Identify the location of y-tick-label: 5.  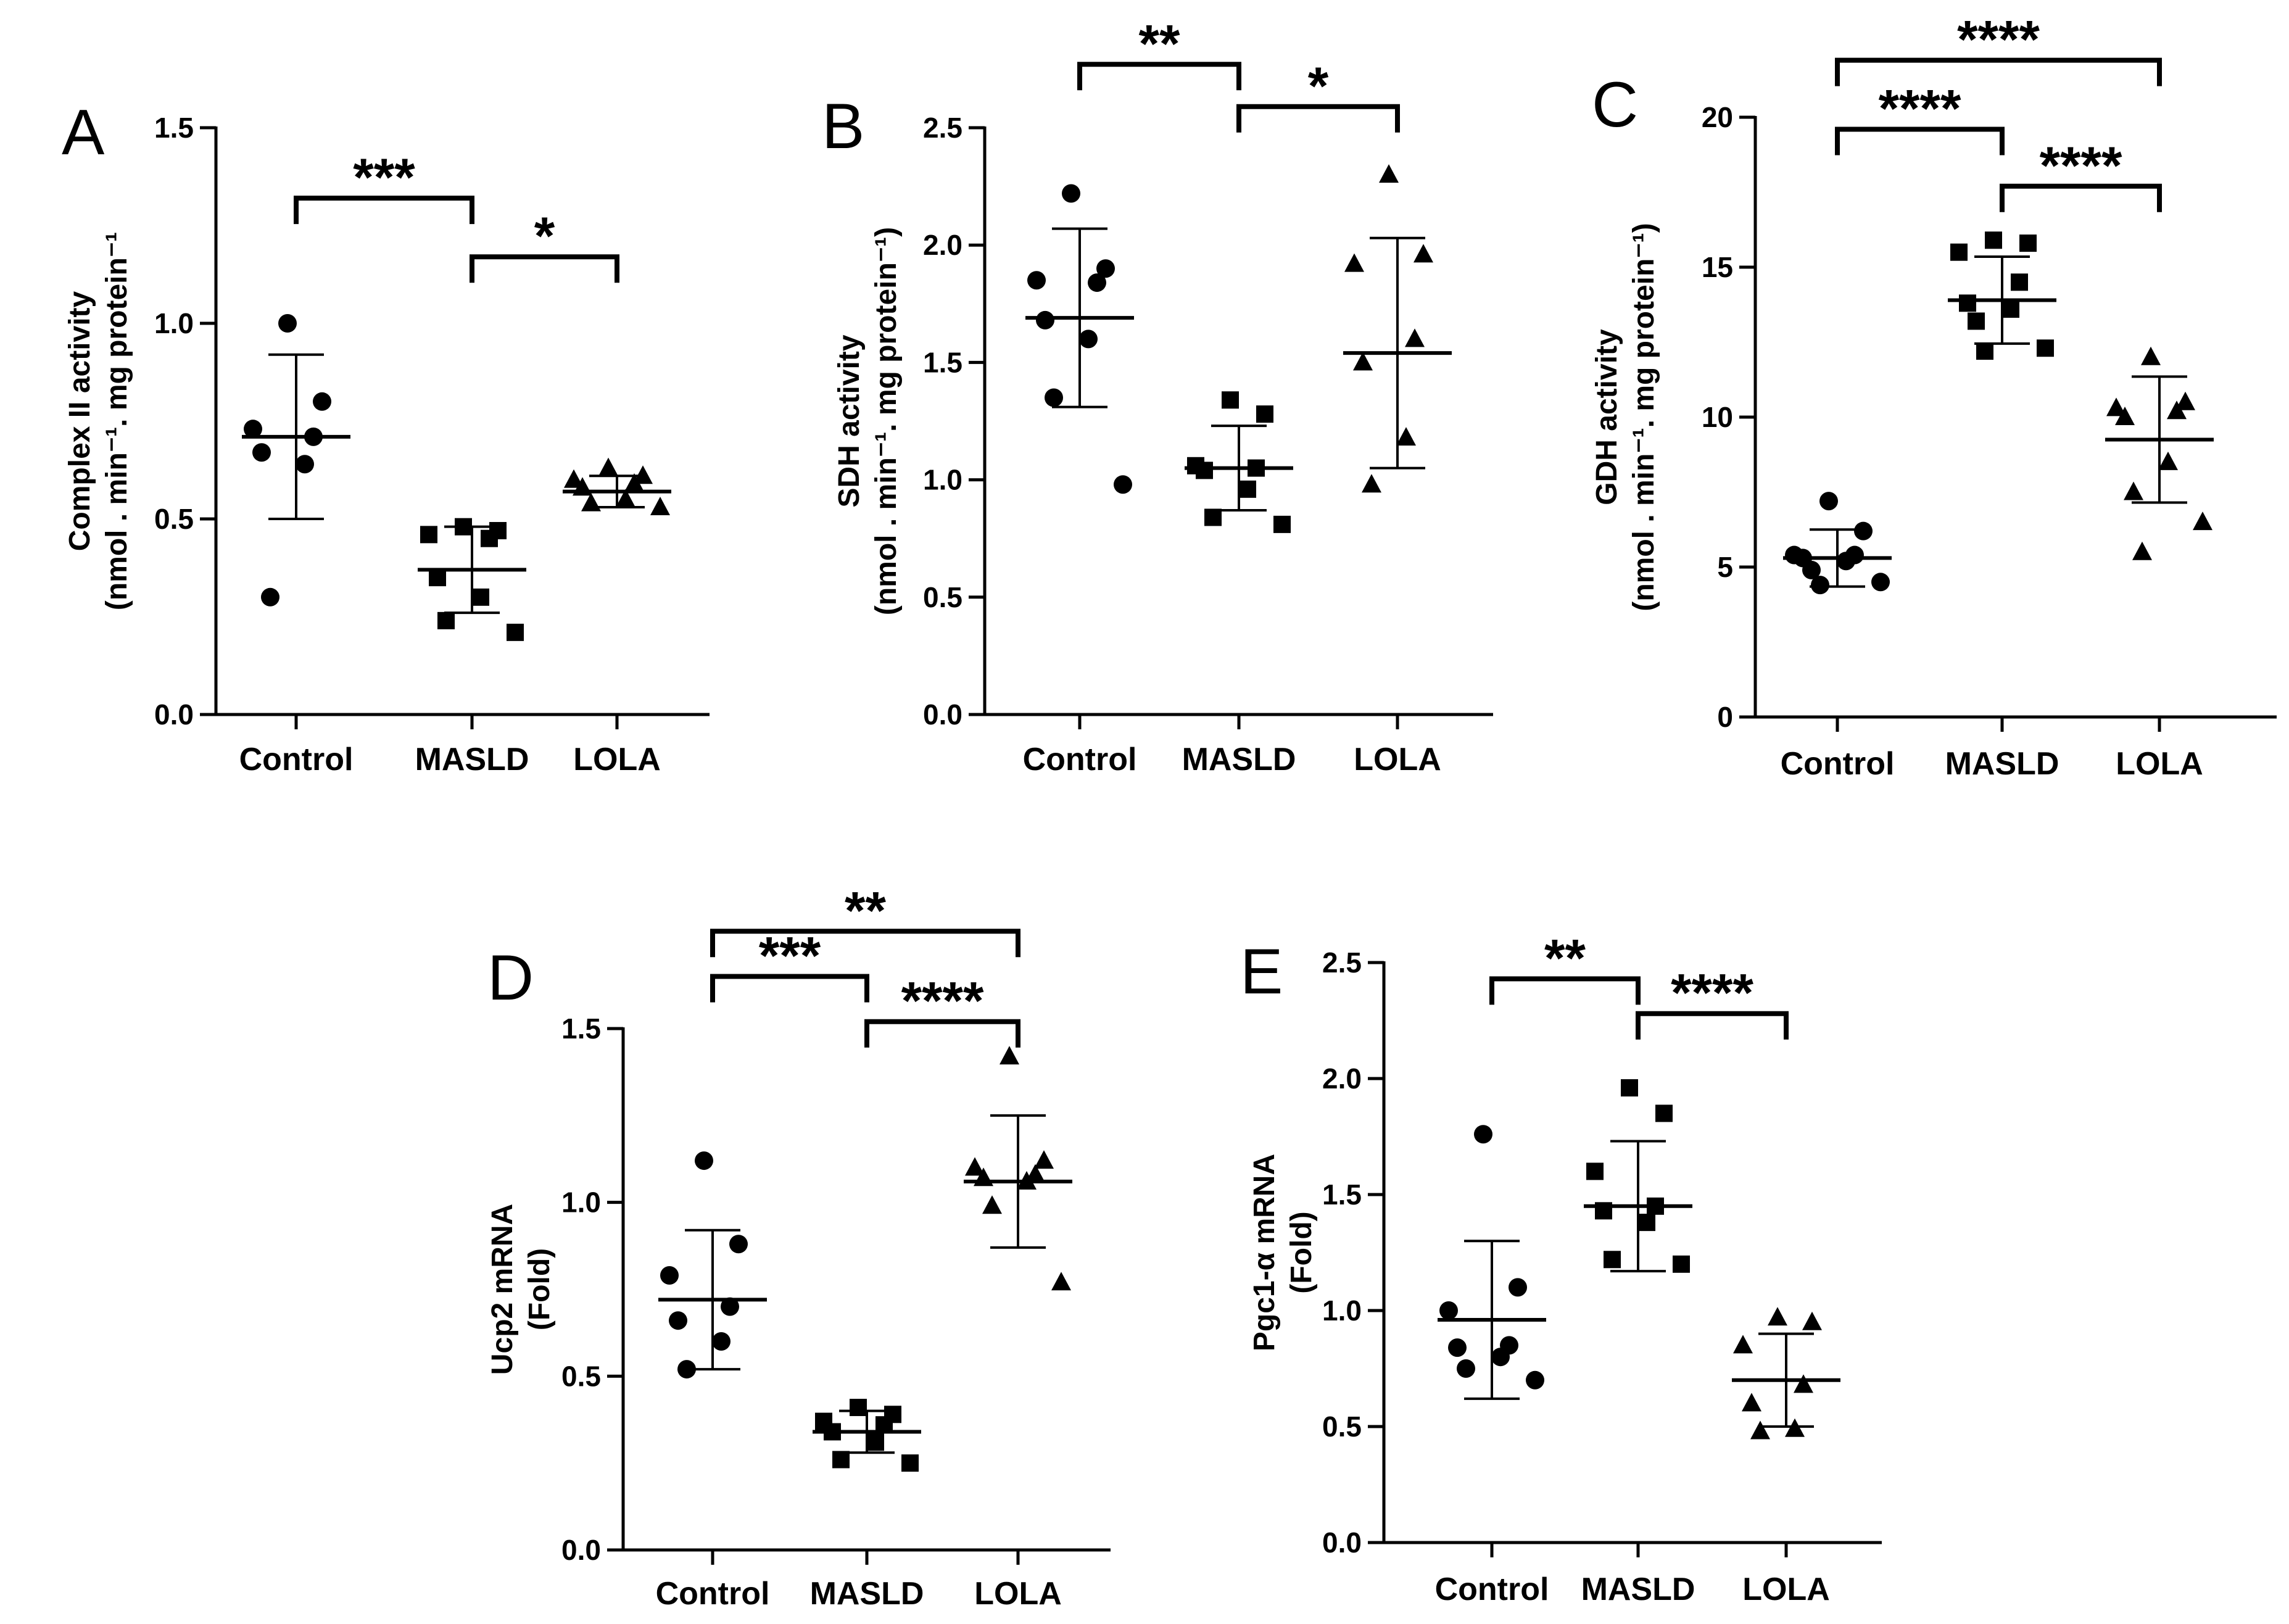
(1725, 567).